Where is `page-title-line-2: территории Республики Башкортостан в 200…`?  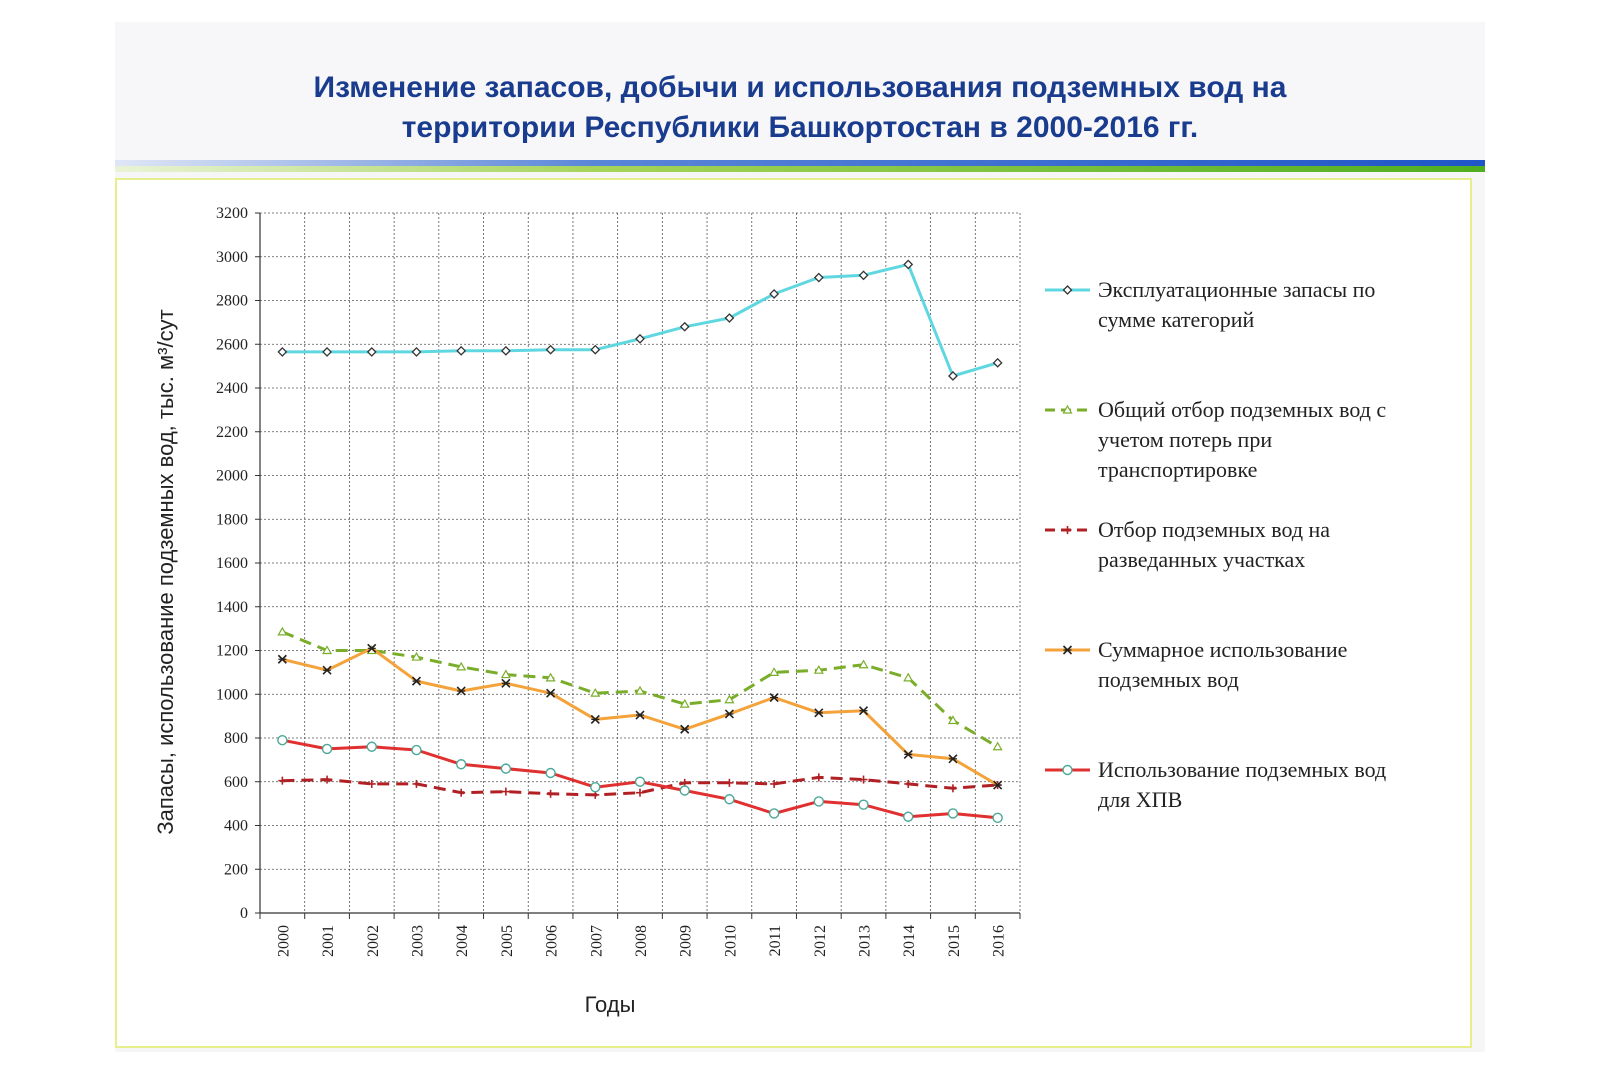
page-title-line-2: территории Республики Башкортостан в 200… is located at coordinates (800, 127).